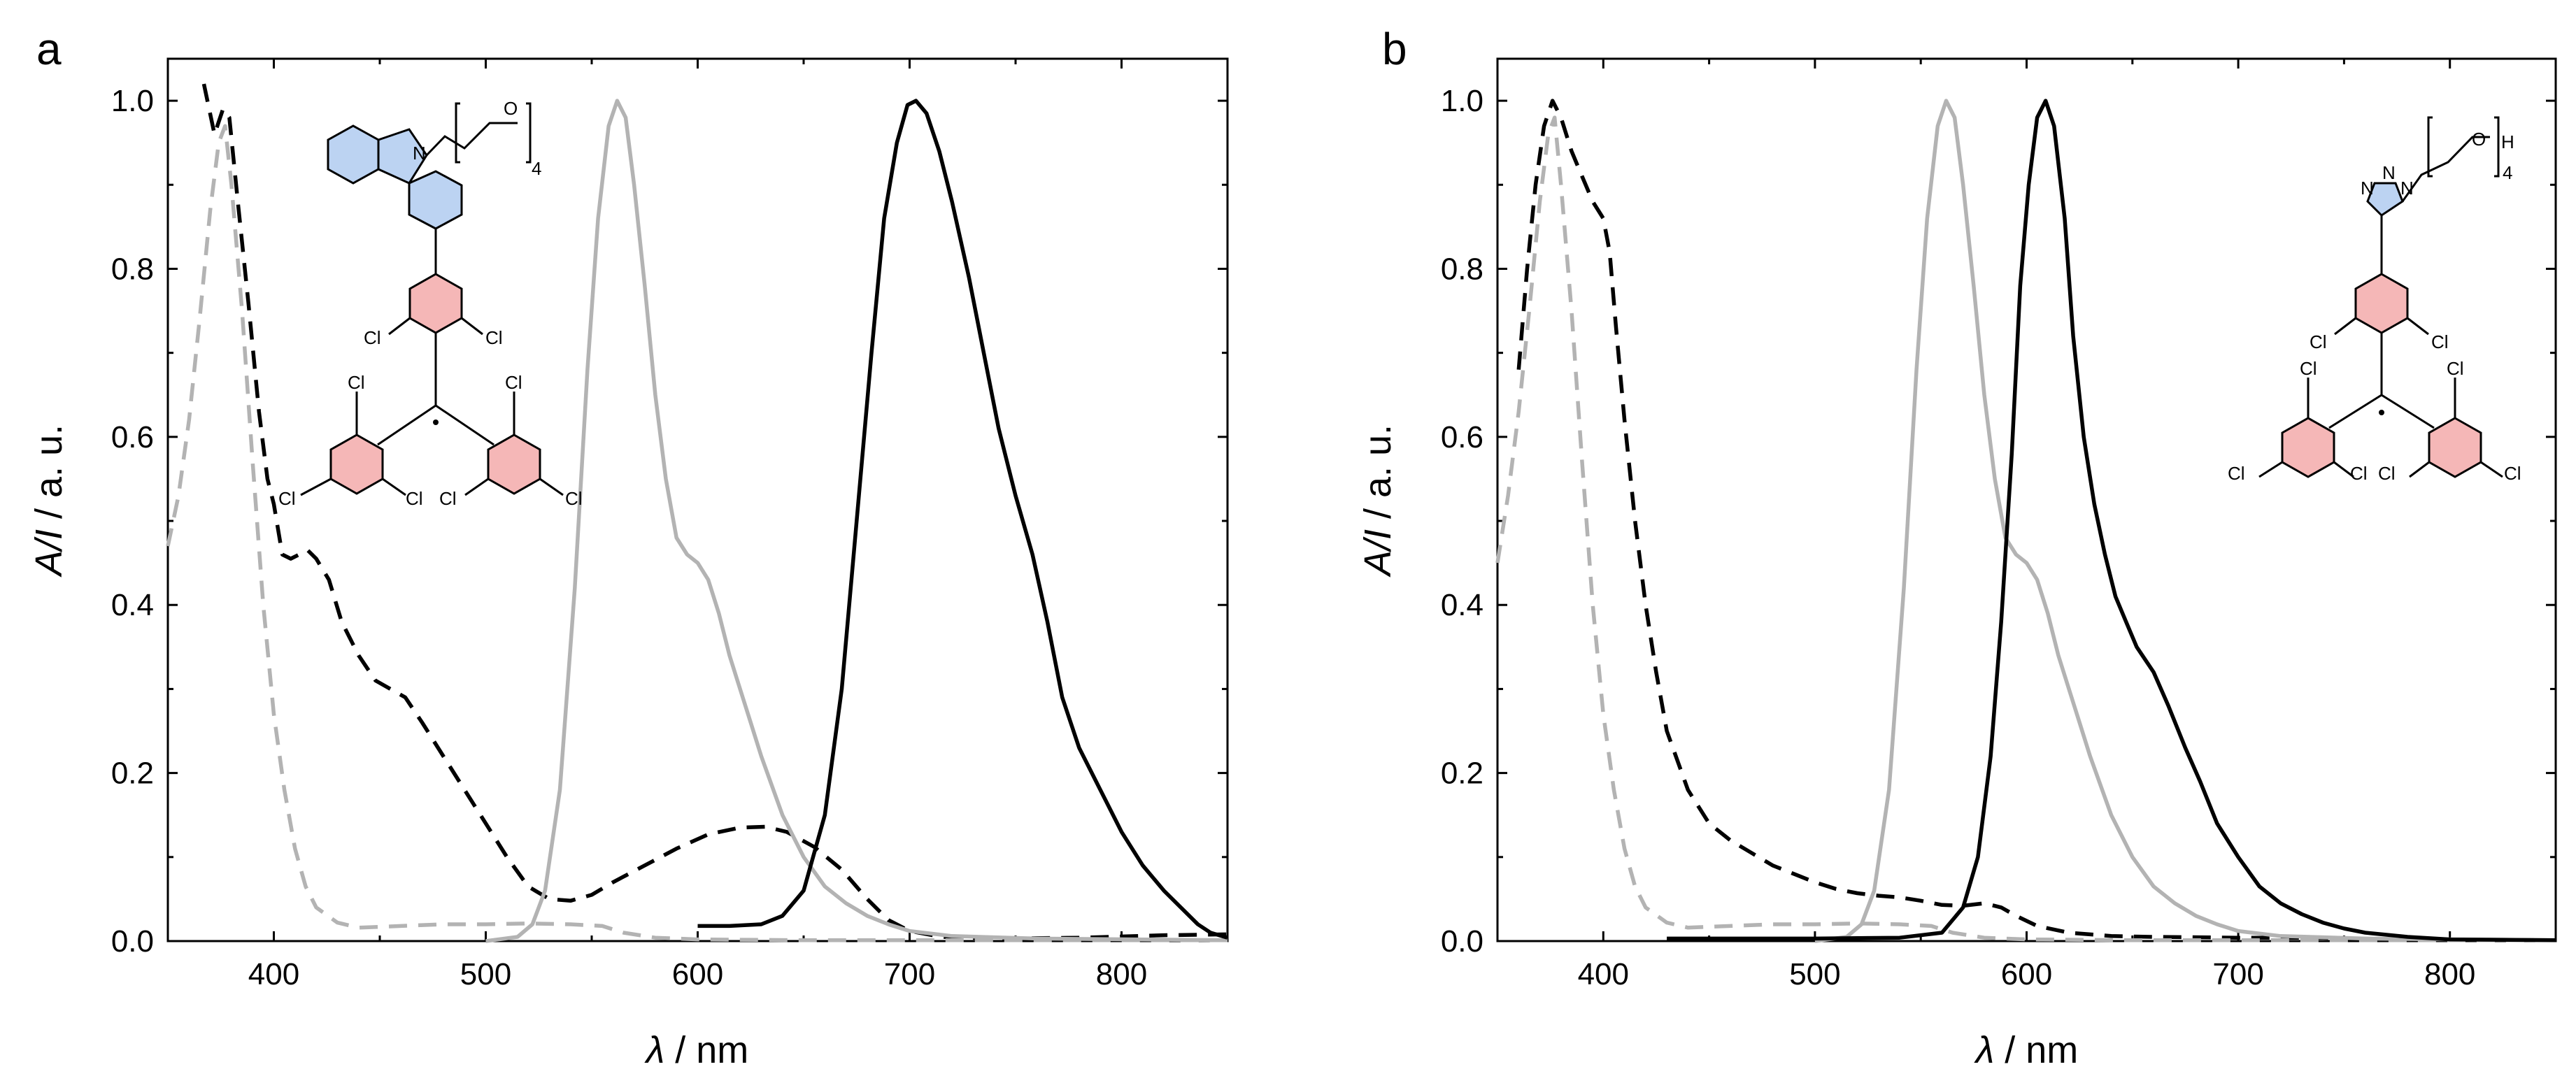 This screenshot has width=2576, height=1090. I want to click on b-radical-dot, so click(2381, 412).